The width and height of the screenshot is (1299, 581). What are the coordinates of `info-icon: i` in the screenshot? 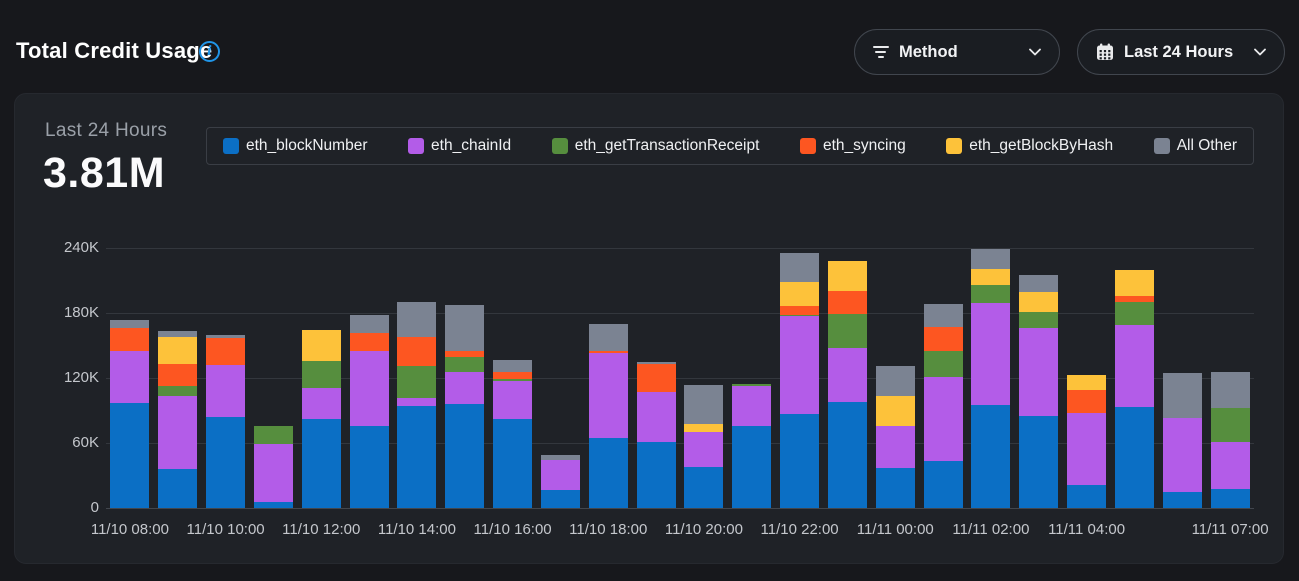 It's located at (209, 51).